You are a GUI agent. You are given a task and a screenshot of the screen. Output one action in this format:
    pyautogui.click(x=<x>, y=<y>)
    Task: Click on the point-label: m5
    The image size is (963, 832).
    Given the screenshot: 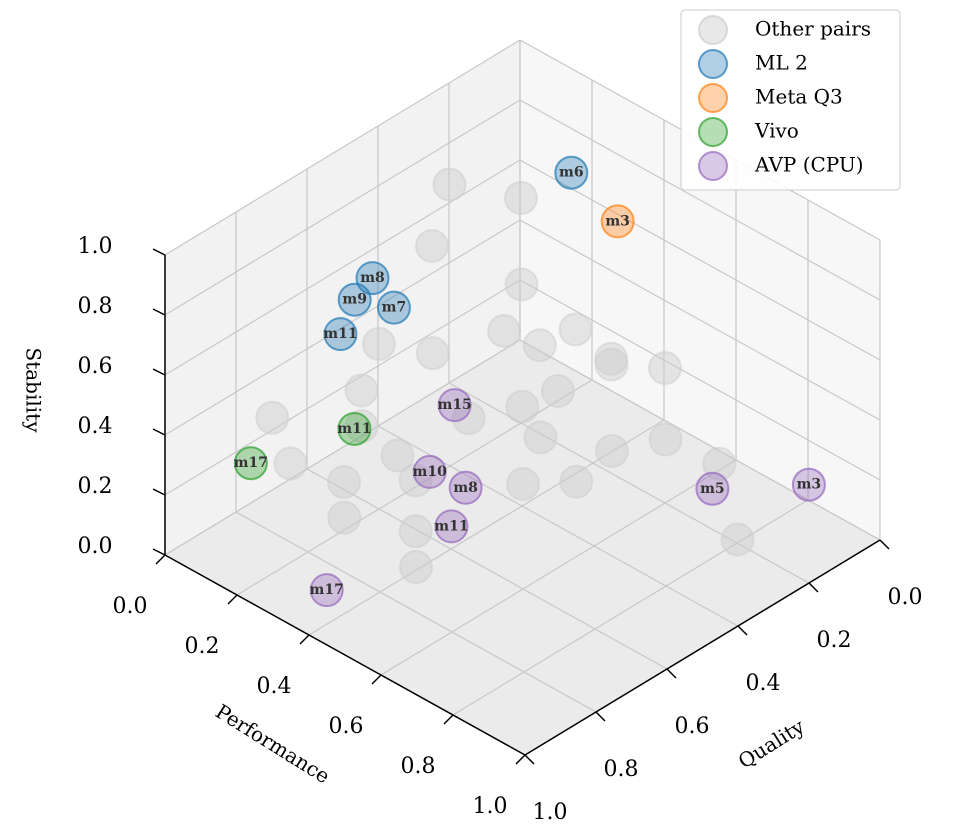 What is the action you would take?
    pyautogui.click(x=712, y=489)
    